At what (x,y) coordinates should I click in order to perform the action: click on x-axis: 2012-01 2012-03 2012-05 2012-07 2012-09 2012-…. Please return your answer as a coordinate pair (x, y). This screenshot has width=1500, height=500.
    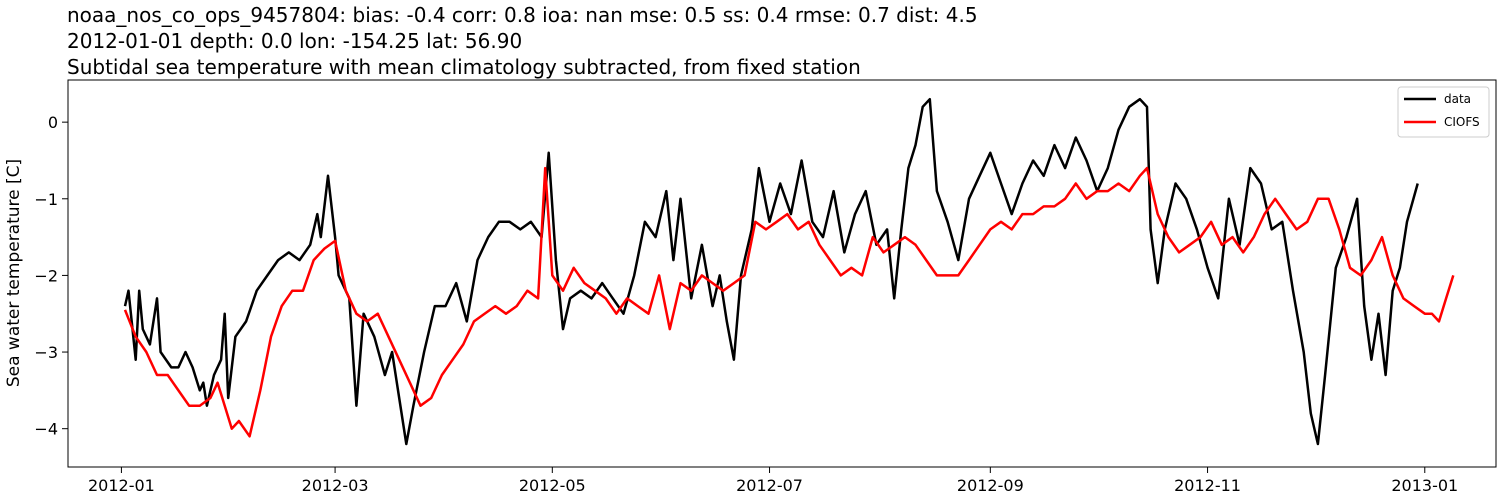
    Looking at the image, I should click on (773, 481).